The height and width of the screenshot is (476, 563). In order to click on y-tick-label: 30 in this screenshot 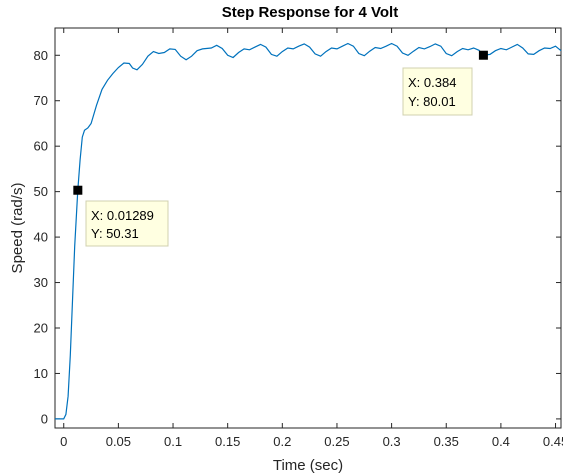, I will do `click(41, 282)`.